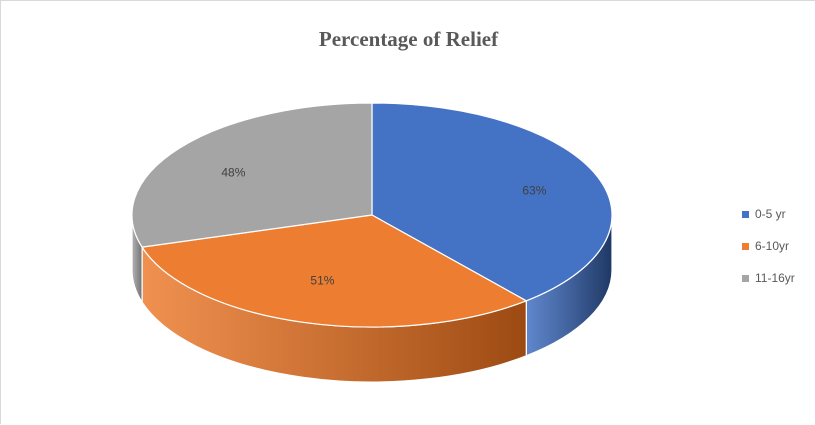 The width and height of the screenshot is (815, 425). What do you see at coordinates (322, 281) in the screenshot?
I see `data-label-2: 51%` at bounding box center [322, 281].